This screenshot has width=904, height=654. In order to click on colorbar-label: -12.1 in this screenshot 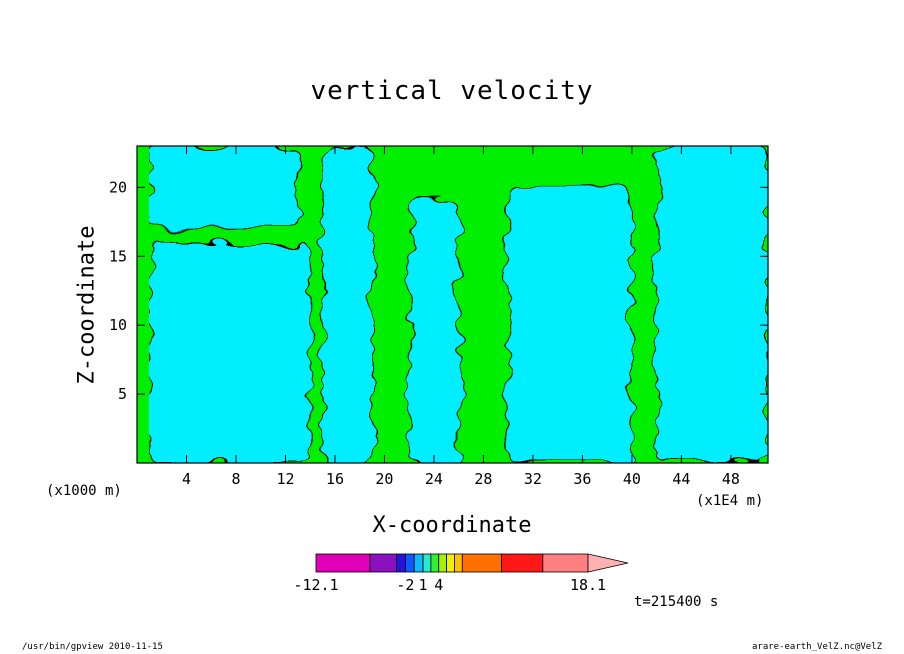, I will do `click(315, 585)`.